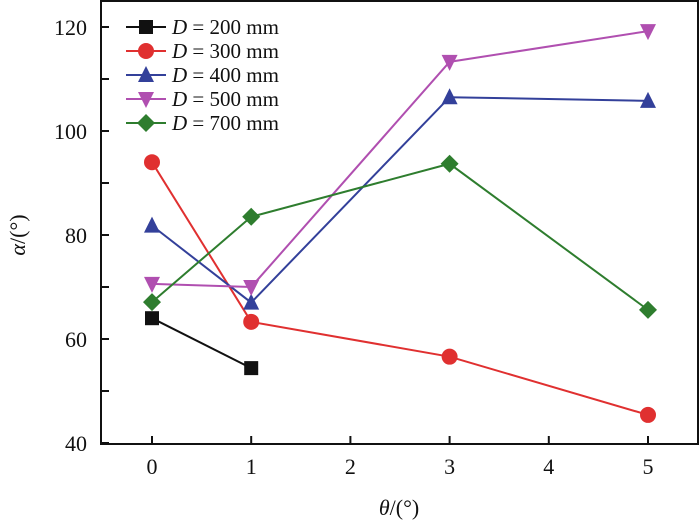  I want to click on y-axis: 40 60 80 100 120, so click(81, 235).